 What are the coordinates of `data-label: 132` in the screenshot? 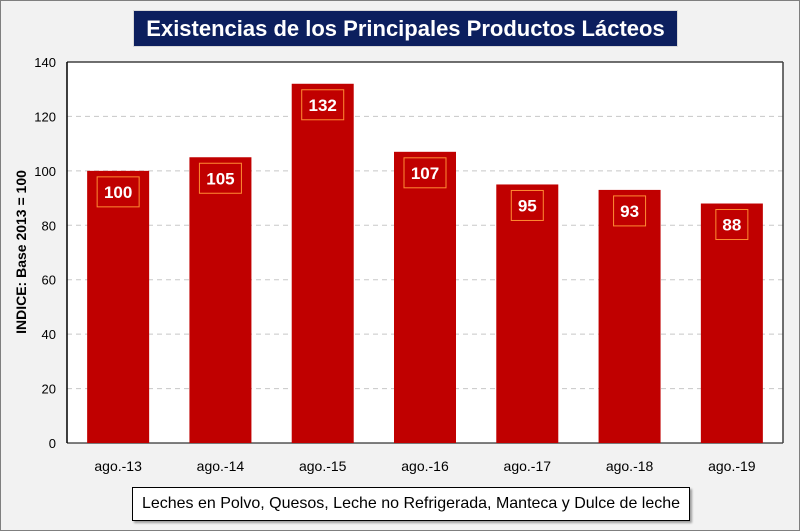 It's located at (323, 105).